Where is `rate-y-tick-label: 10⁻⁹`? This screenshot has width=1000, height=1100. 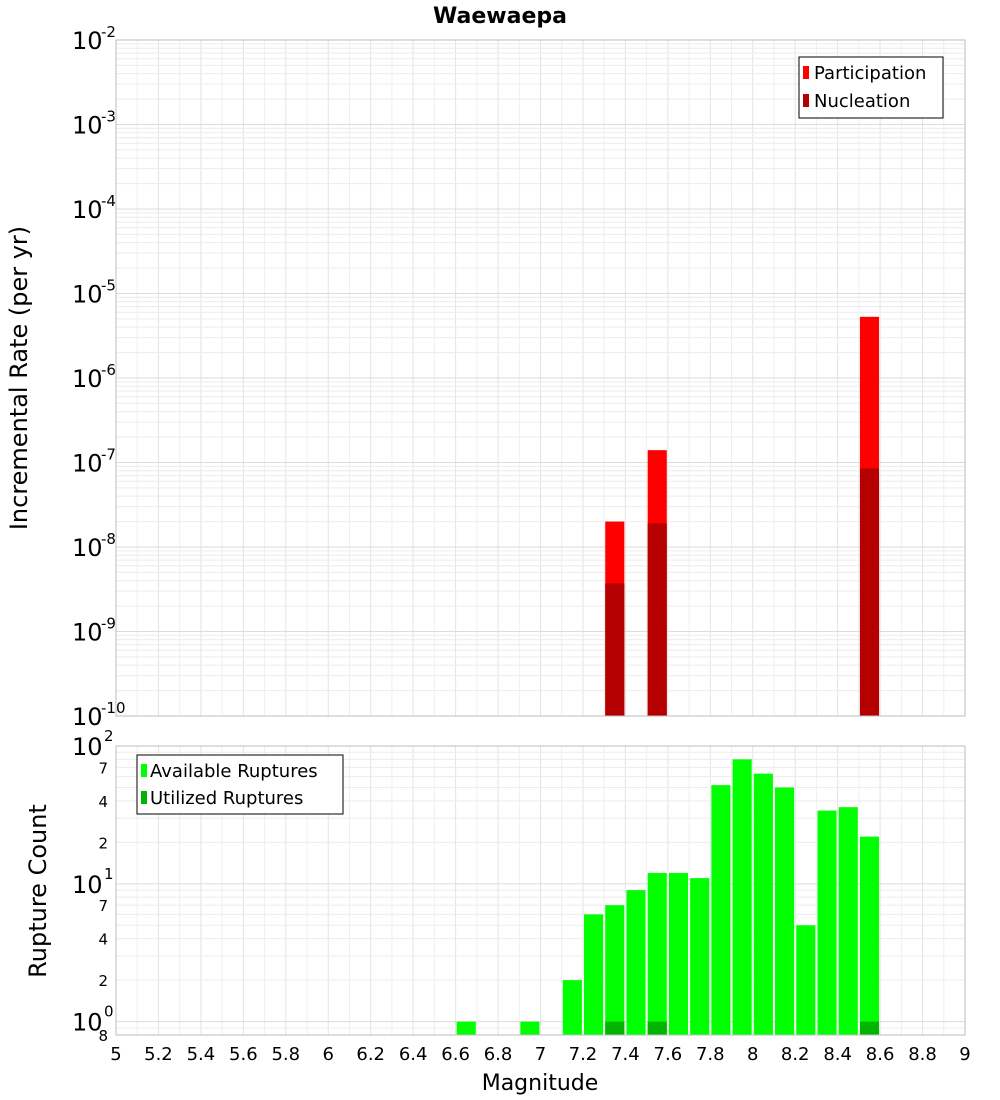
rate-y-tick-label: 10⁻⁹ is located at coordinates (94, 631).